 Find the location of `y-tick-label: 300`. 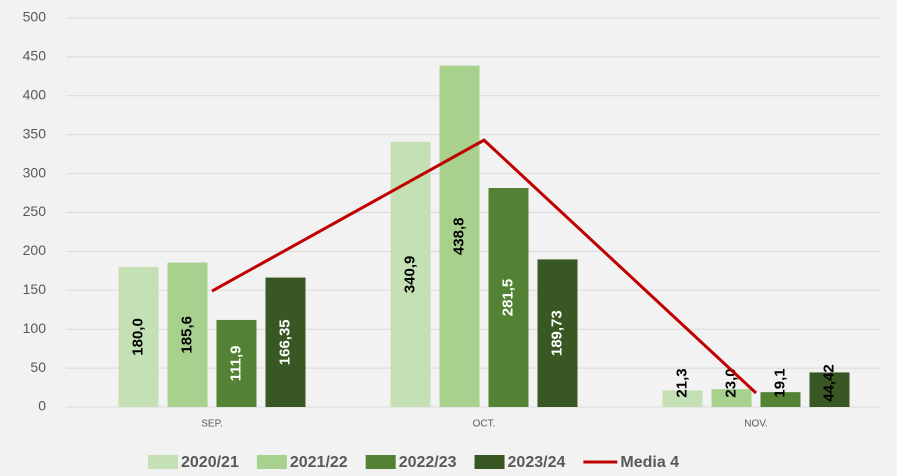

y-tick-label: 300 is located at coordinates (35, 172).